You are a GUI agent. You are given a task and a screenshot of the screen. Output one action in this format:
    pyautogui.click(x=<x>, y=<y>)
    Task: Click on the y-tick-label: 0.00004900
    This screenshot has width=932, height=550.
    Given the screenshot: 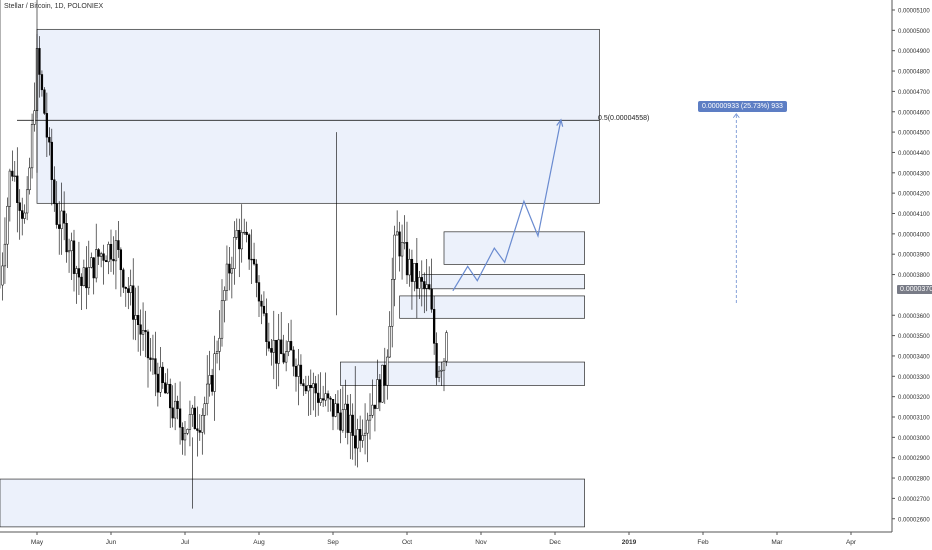 What is the action you would take?
    pyautogui.click(x=914, y=52)
    